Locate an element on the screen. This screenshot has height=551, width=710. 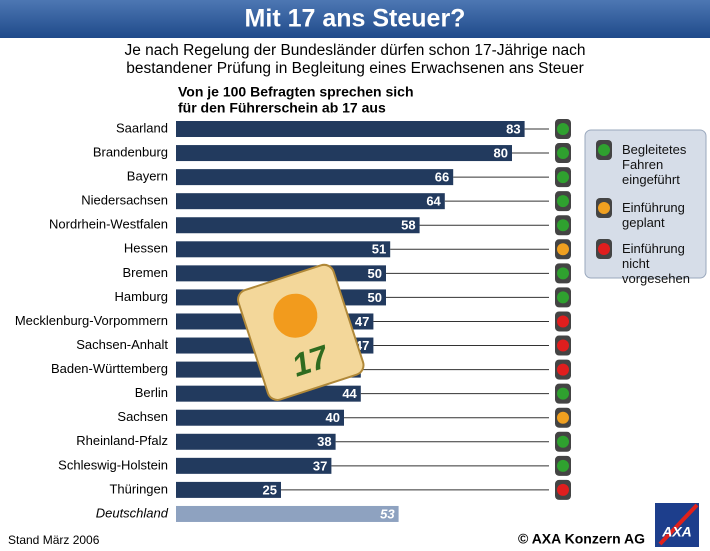
value-label: 44 is located at coordinates (349, 393).